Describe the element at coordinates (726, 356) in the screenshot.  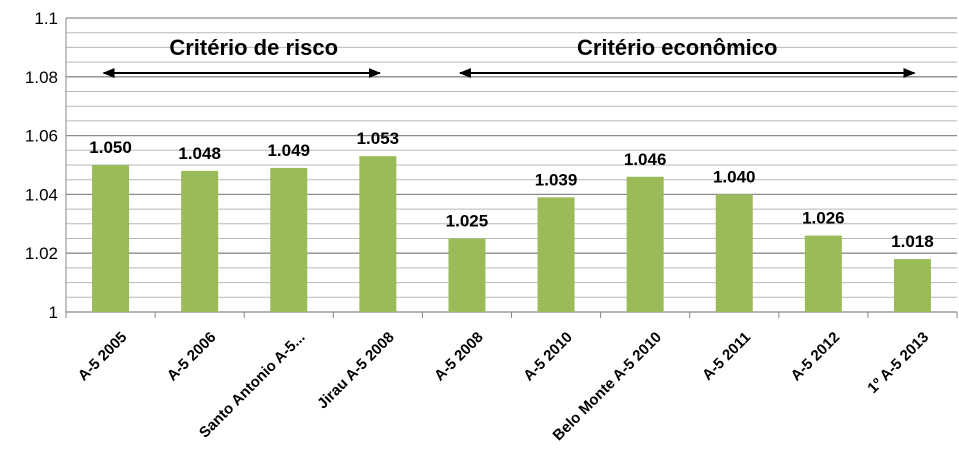
I see `x-tick-label: A-5 2011` at that location.